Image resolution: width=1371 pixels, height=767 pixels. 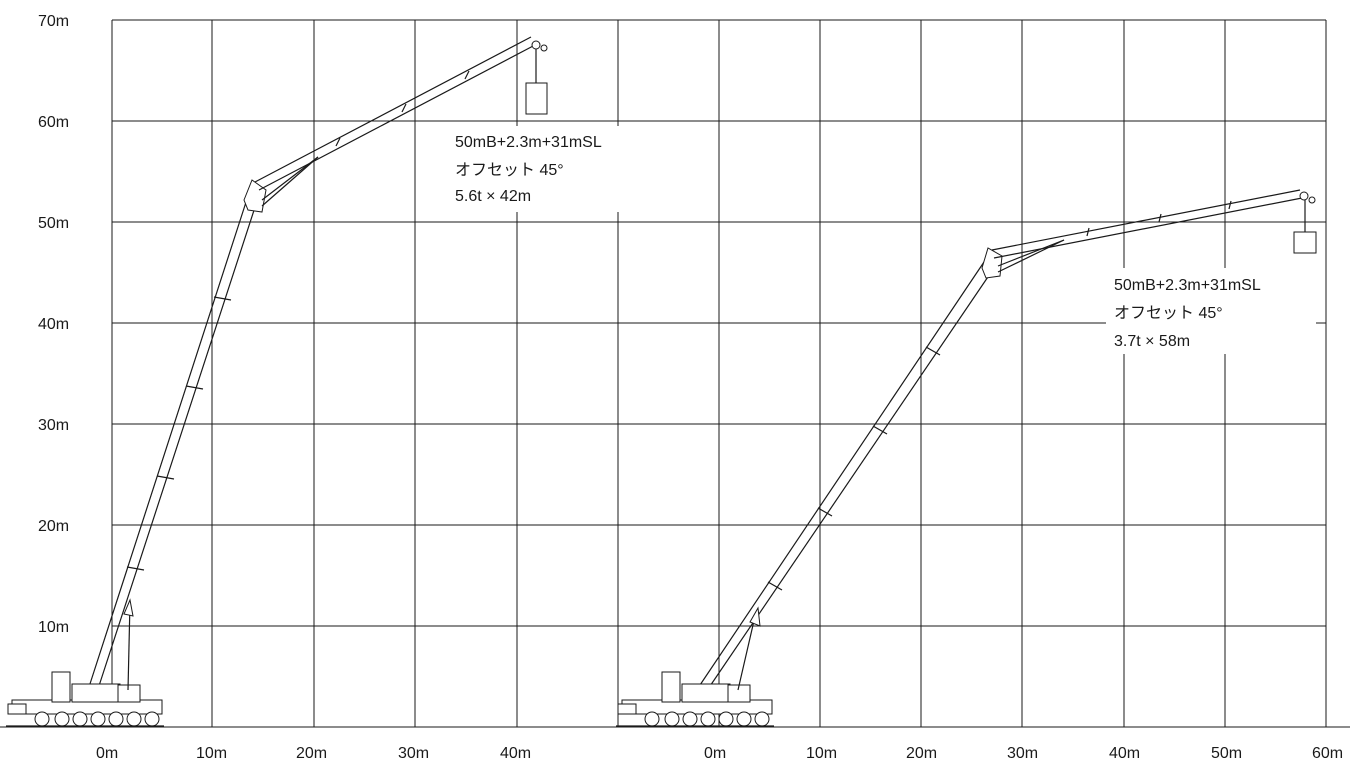 I want to click on y-tick-label: 40m, so click(x=53, y=324).